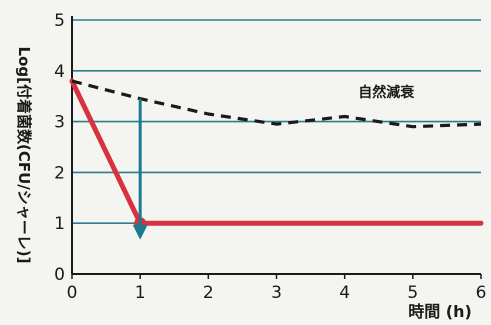  What do you see at coordinates (344, 293) in the screenshot?
I see `x-tick-label: 4` at bounding box center [344, 293].